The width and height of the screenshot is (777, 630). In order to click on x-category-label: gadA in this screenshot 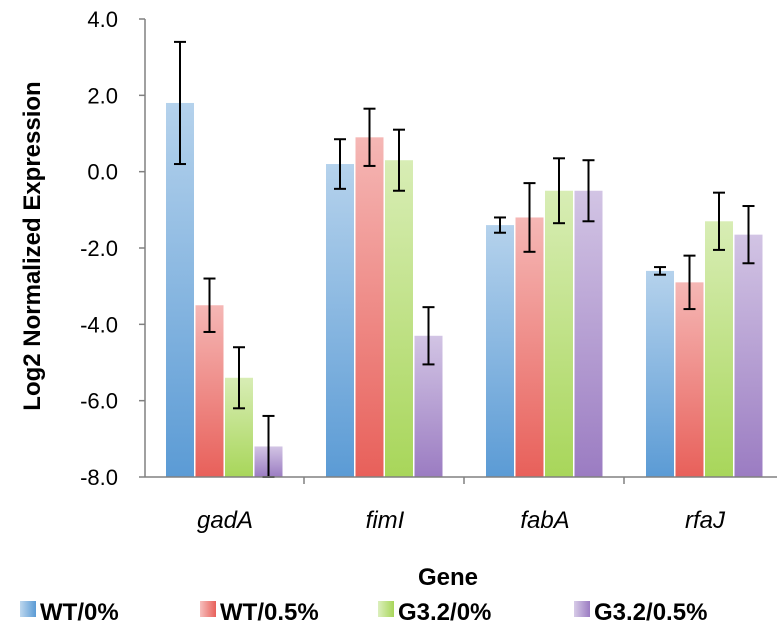, I will do `click(225, 520)`.